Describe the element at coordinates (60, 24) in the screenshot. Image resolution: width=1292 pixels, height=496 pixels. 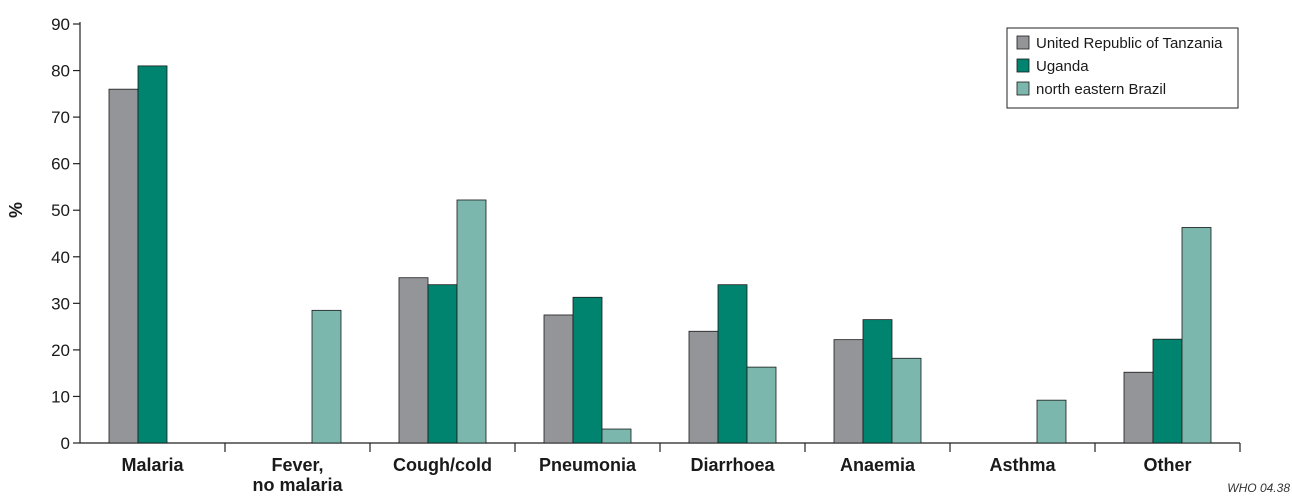
I see `y-tick-label: 90` at that location.